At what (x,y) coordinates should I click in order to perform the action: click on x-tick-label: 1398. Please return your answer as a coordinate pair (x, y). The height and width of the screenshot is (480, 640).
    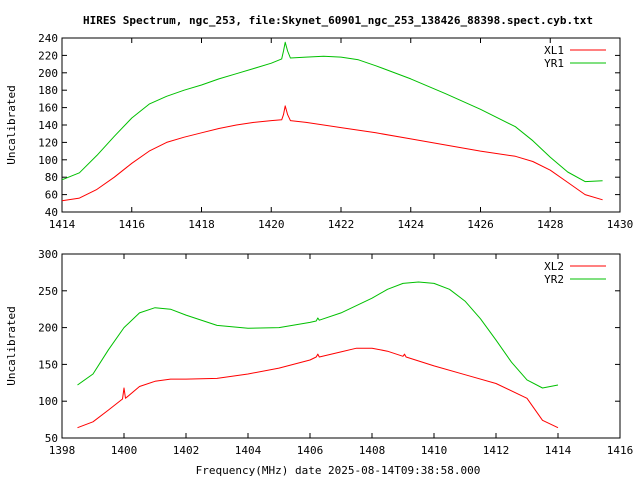
    Looking at the image, I should click on (62, 450).